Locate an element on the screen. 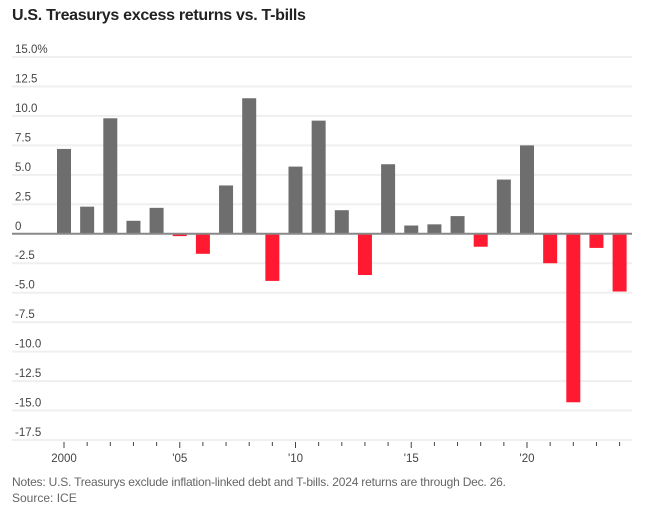 This screenshot has width=649, height=508. y-tick-label: 10.0 is located at coordinates (26, 109).